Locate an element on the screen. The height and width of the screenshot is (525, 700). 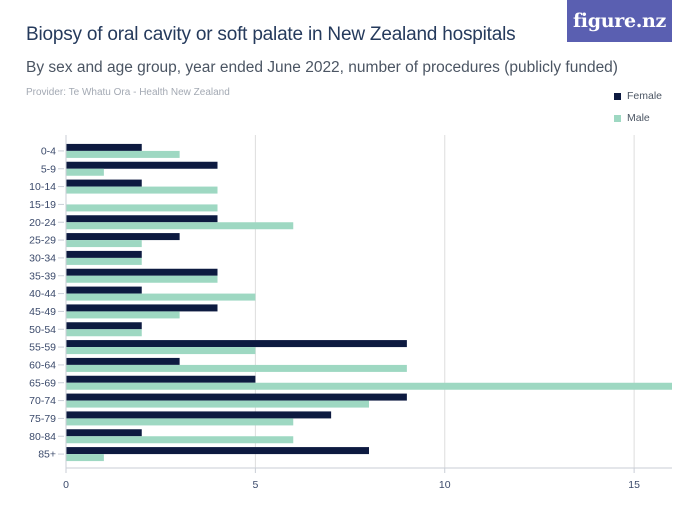
legend-item-male: Male is located at coordinates (638, 118).